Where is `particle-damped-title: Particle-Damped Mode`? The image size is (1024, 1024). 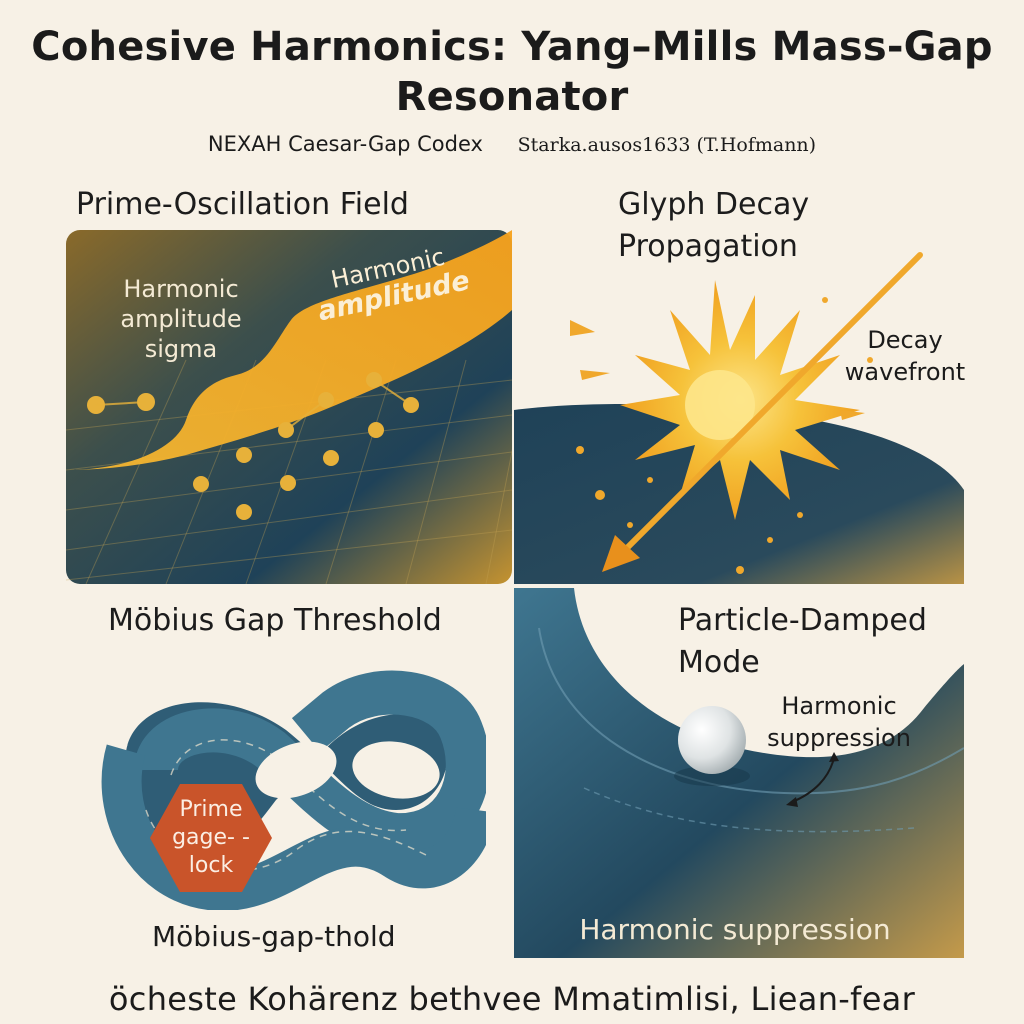
particle-damped-title: Particle-Damped Mode is located at coordinates (802, 642).